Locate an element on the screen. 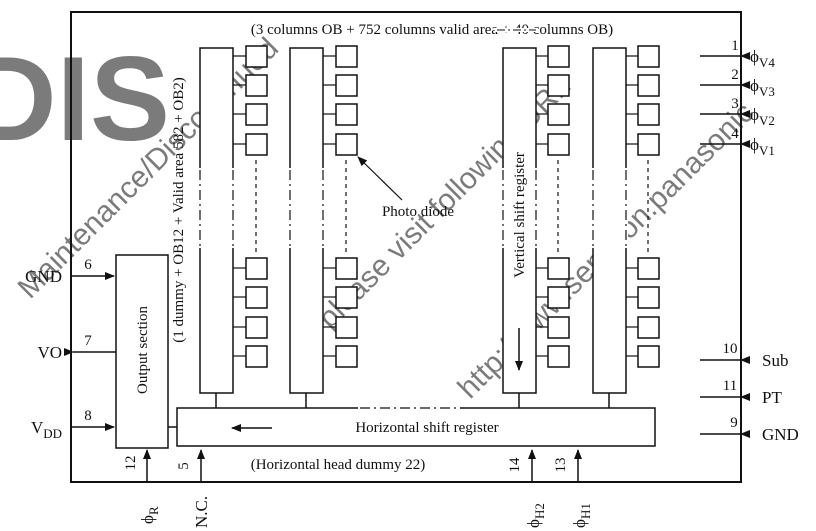 The image size is (816, 531). register-stubs is located at coordinates (412, 400).